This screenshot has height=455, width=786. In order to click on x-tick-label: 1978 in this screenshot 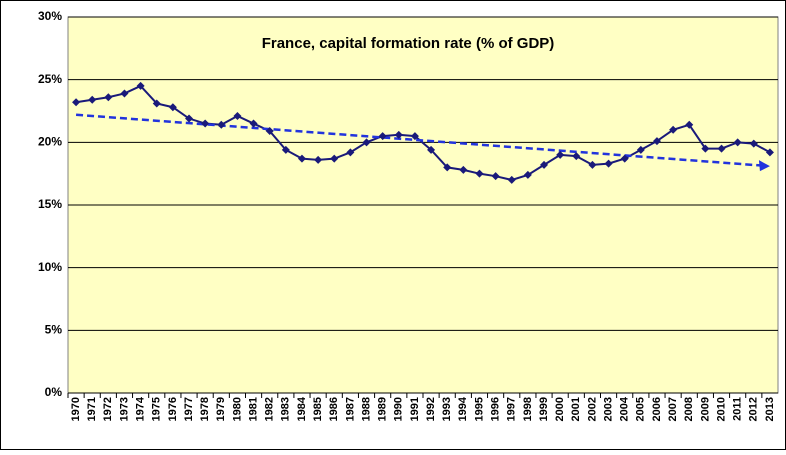, I will do `click(205, 409)`.